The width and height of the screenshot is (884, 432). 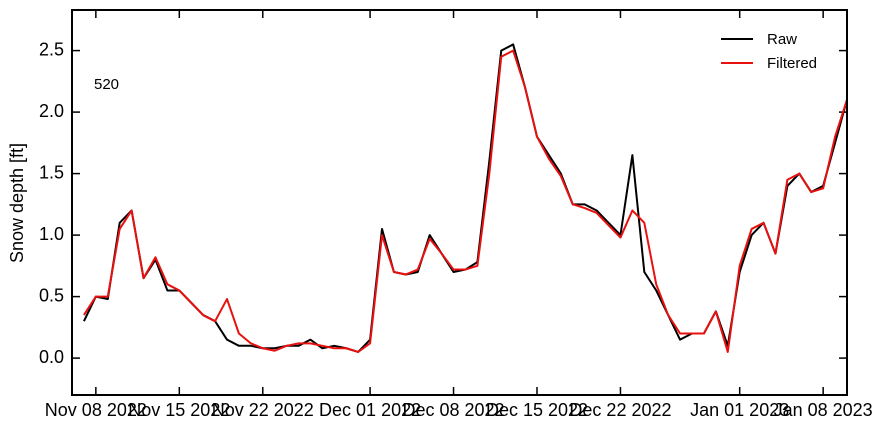 I want to click on x-tick-label: Dec 08 2022, so click(x=453, y=410).